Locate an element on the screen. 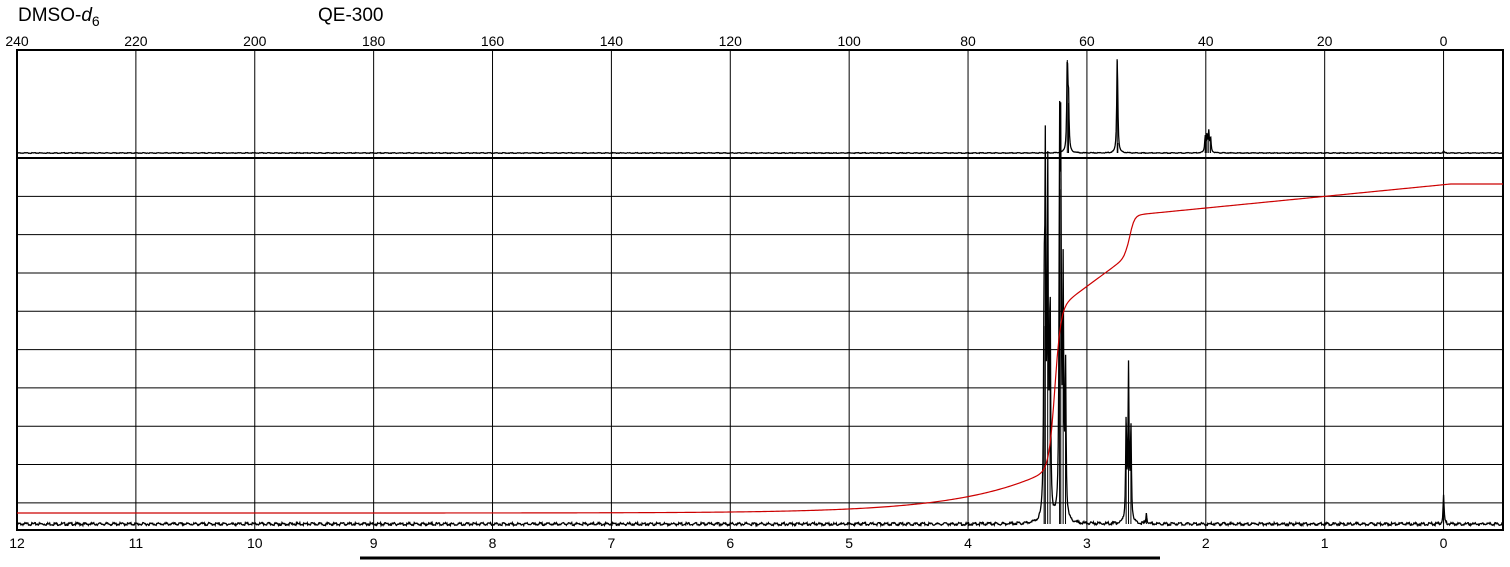  spectrum-header: DMSO-d6 QE-300 is located at coordinates (755, 20).